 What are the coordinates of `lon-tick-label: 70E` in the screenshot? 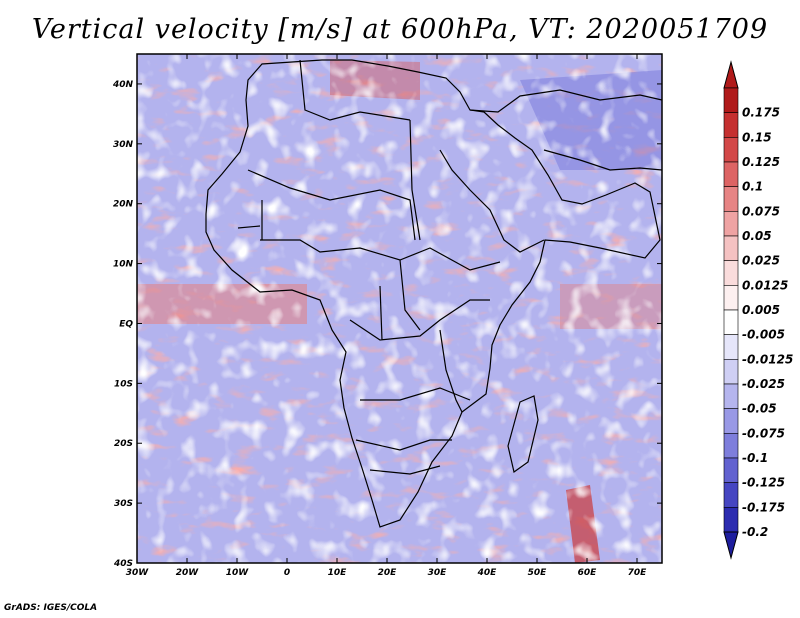 It's located at (638, 573).